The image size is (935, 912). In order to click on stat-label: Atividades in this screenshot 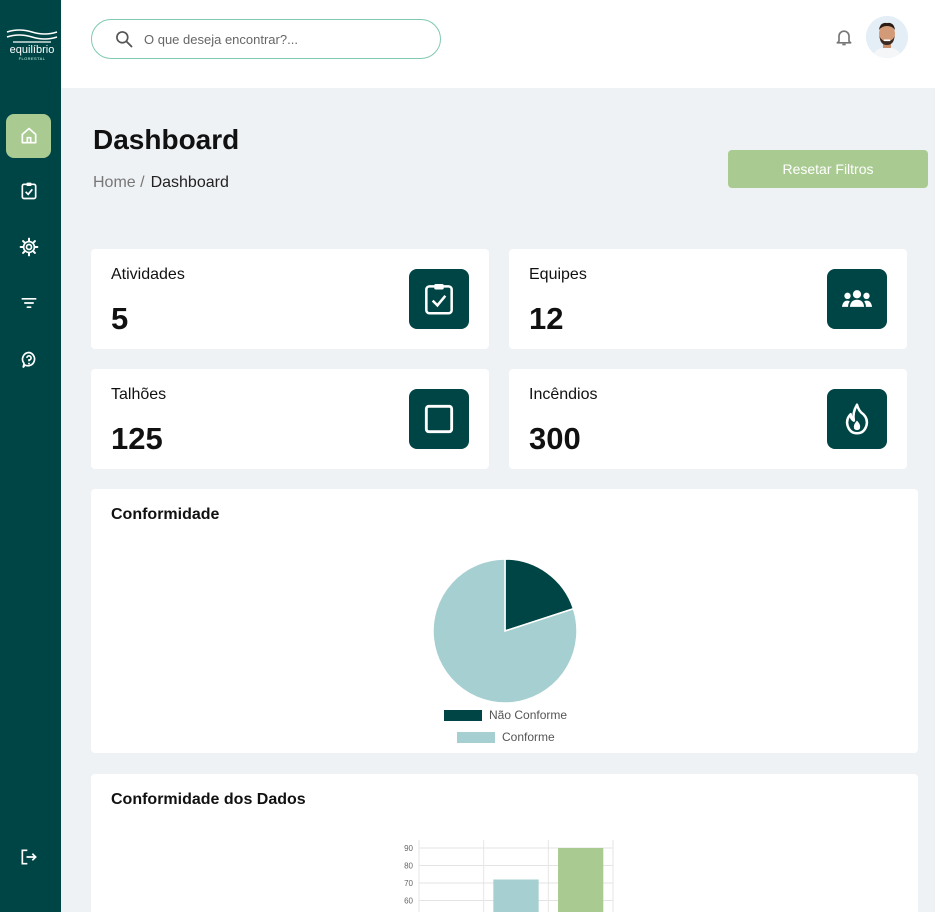, I will do `click(148, 274)`.